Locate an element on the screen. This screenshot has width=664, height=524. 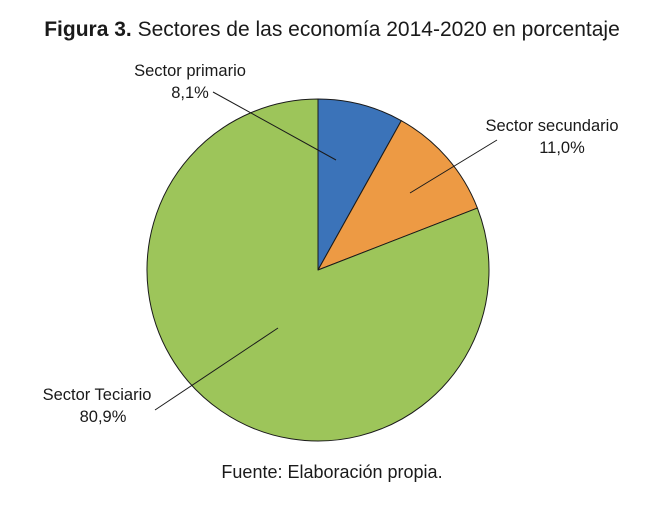
pie-slice-secundario is located at coordinates (397, 195).